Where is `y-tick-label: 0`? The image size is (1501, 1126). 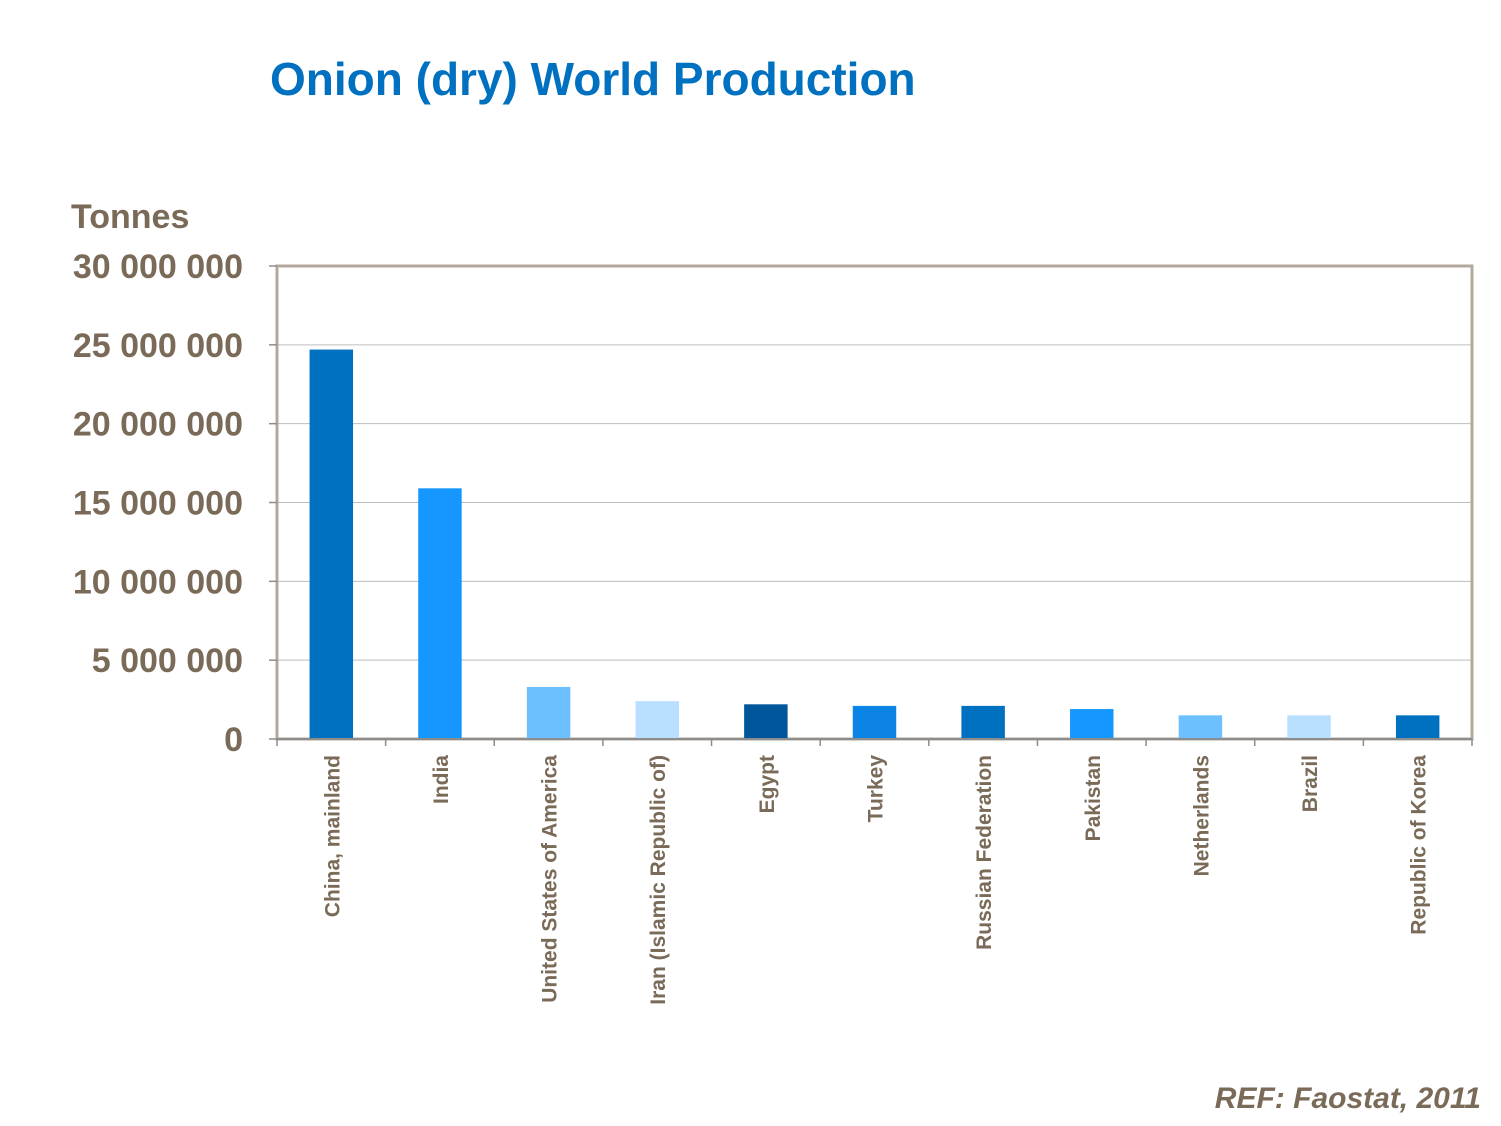 y-tick-label: 0 is located at coordinates (233, 740).